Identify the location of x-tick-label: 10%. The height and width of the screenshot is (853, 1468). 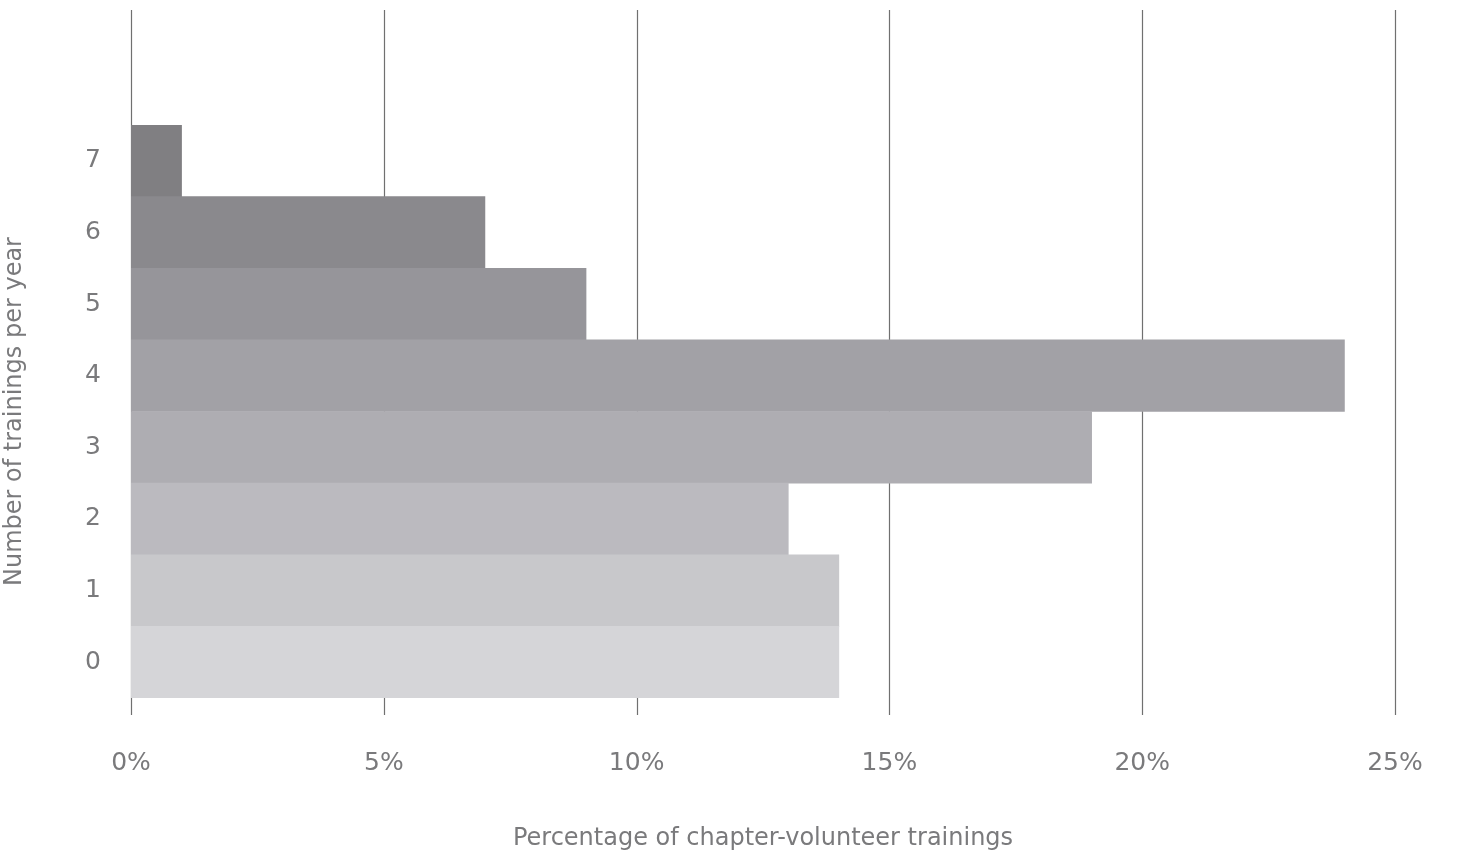
(636, 761).